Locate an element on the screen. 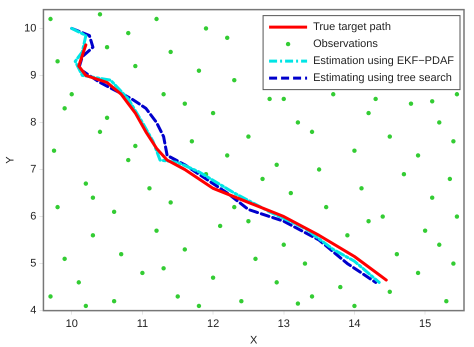 The image size is (474, 347). legend-label: Estimation using EKF−PDAF is located at coordinates (383, 61).